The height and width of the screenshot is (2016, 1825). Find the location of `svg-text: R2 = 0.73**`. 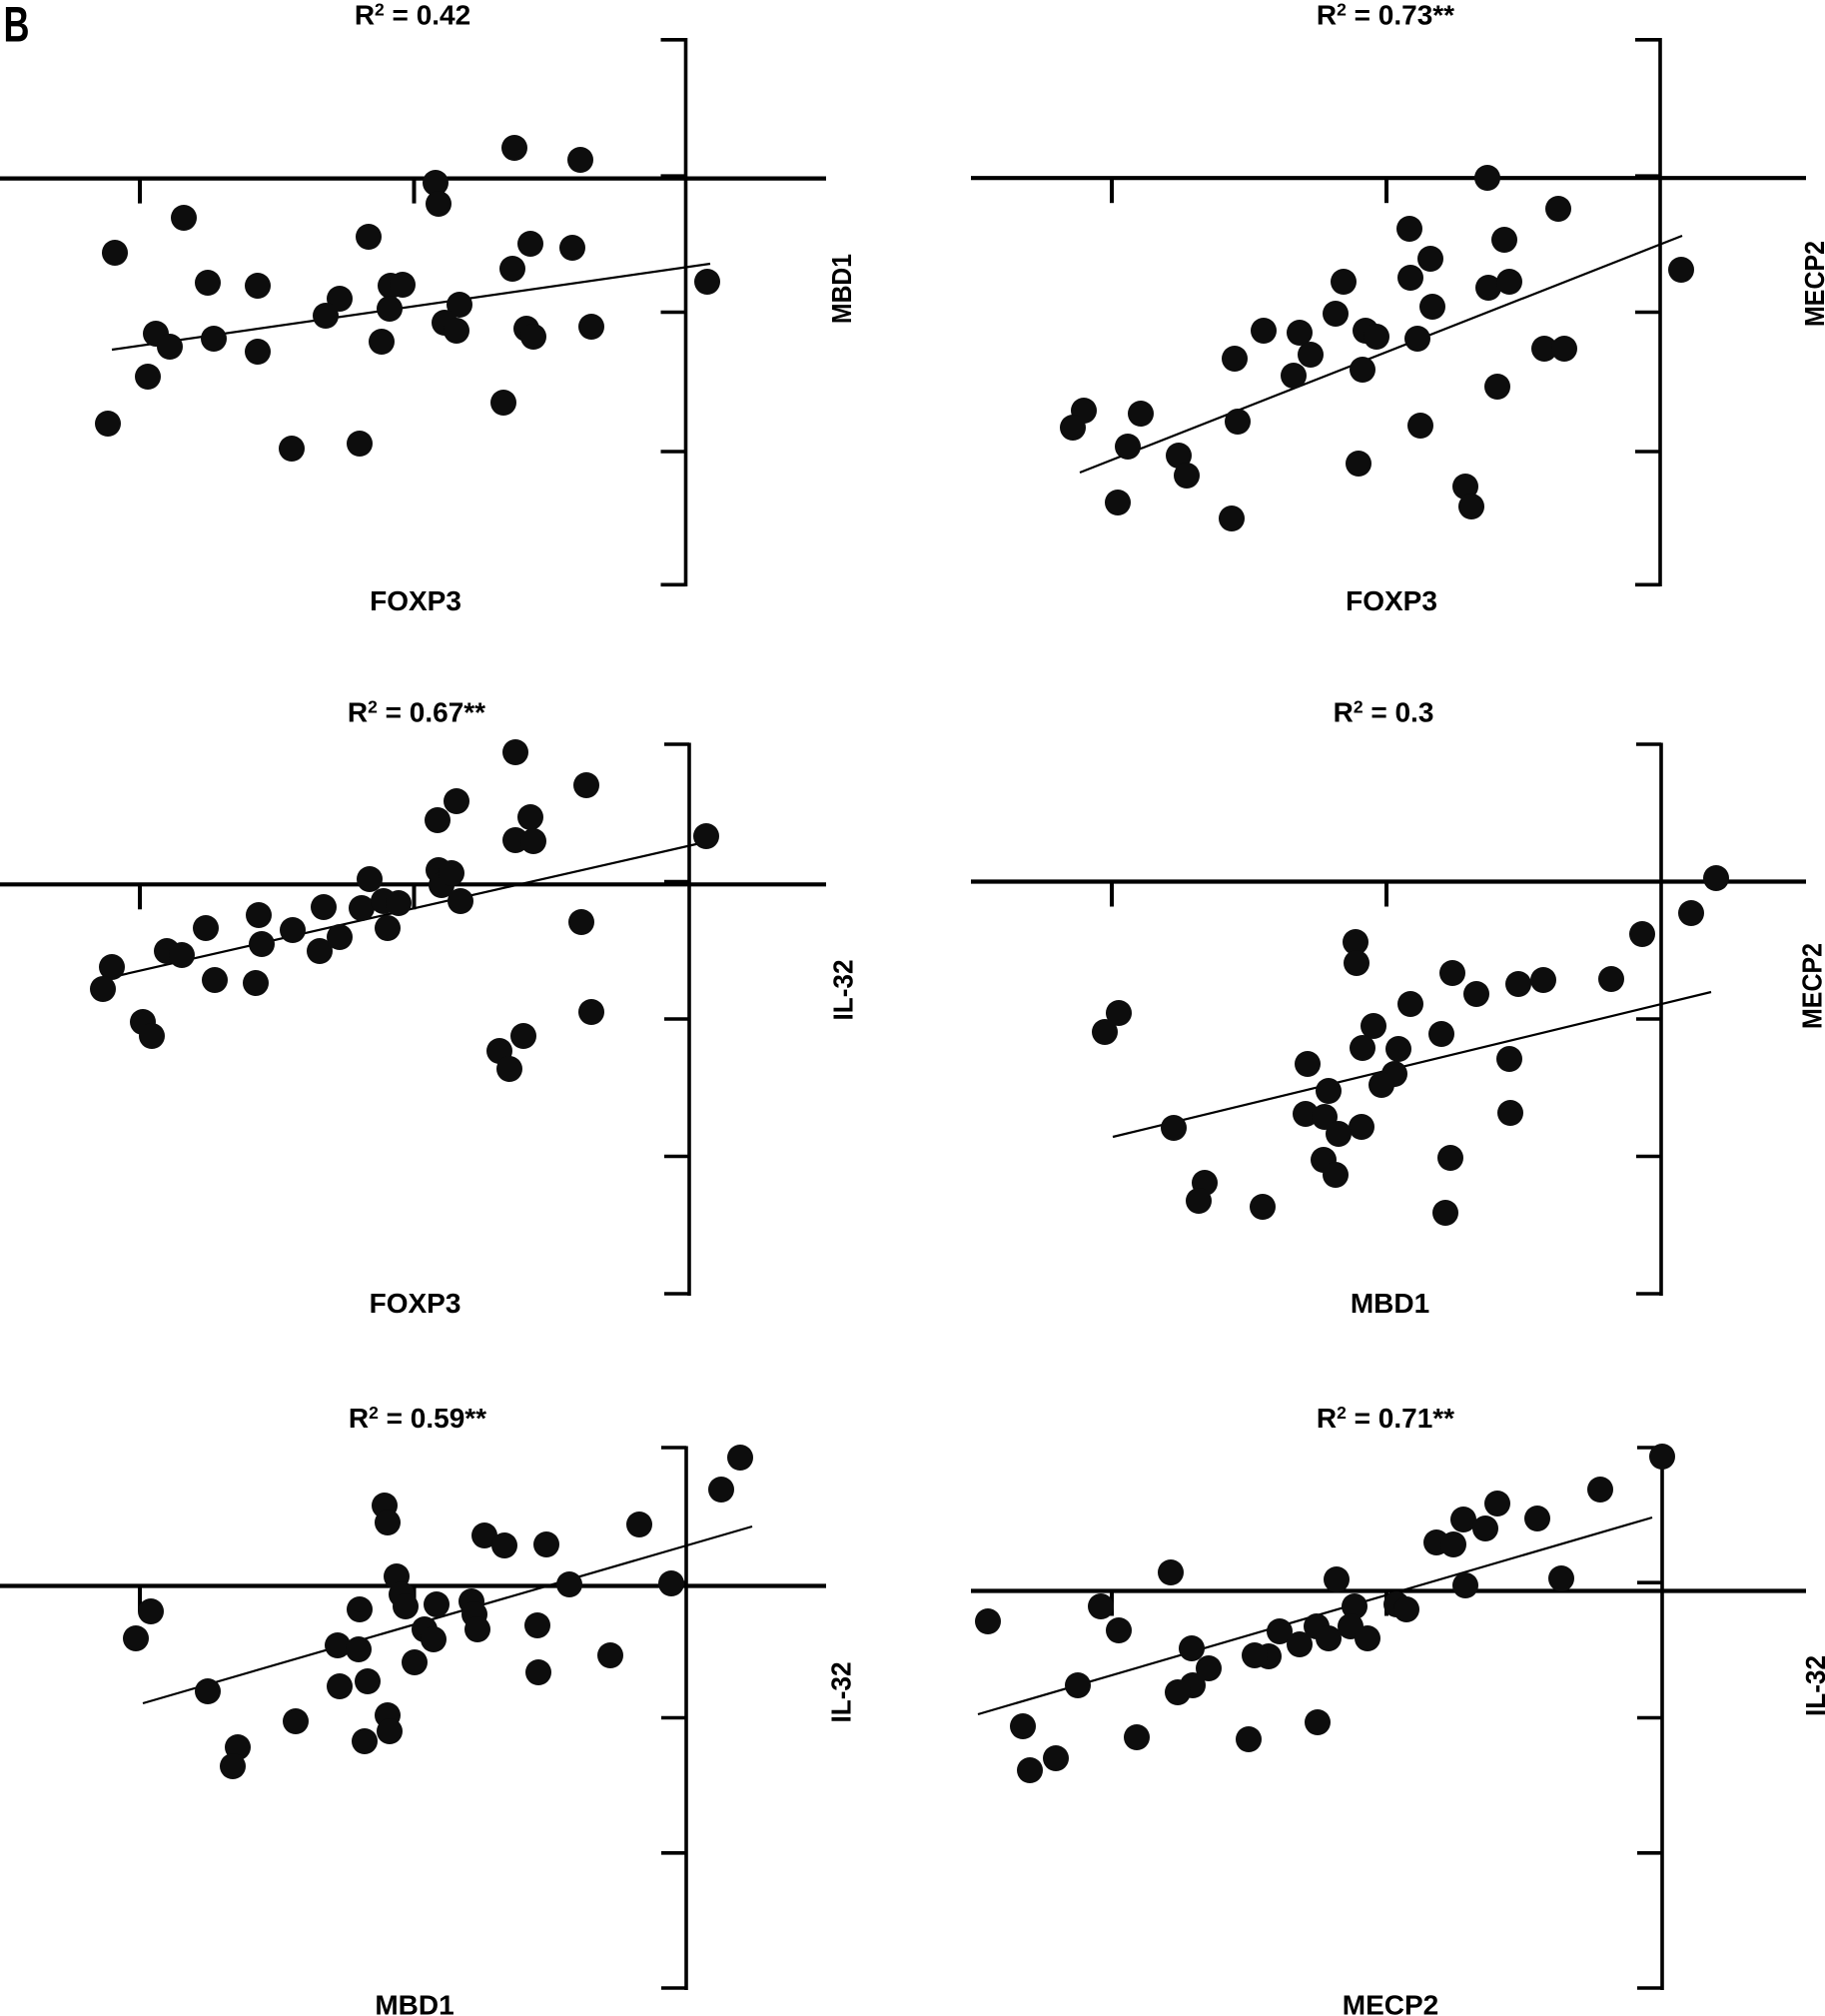

svg-text: R2 = 0.73** is located at coordinates (1385, 15).